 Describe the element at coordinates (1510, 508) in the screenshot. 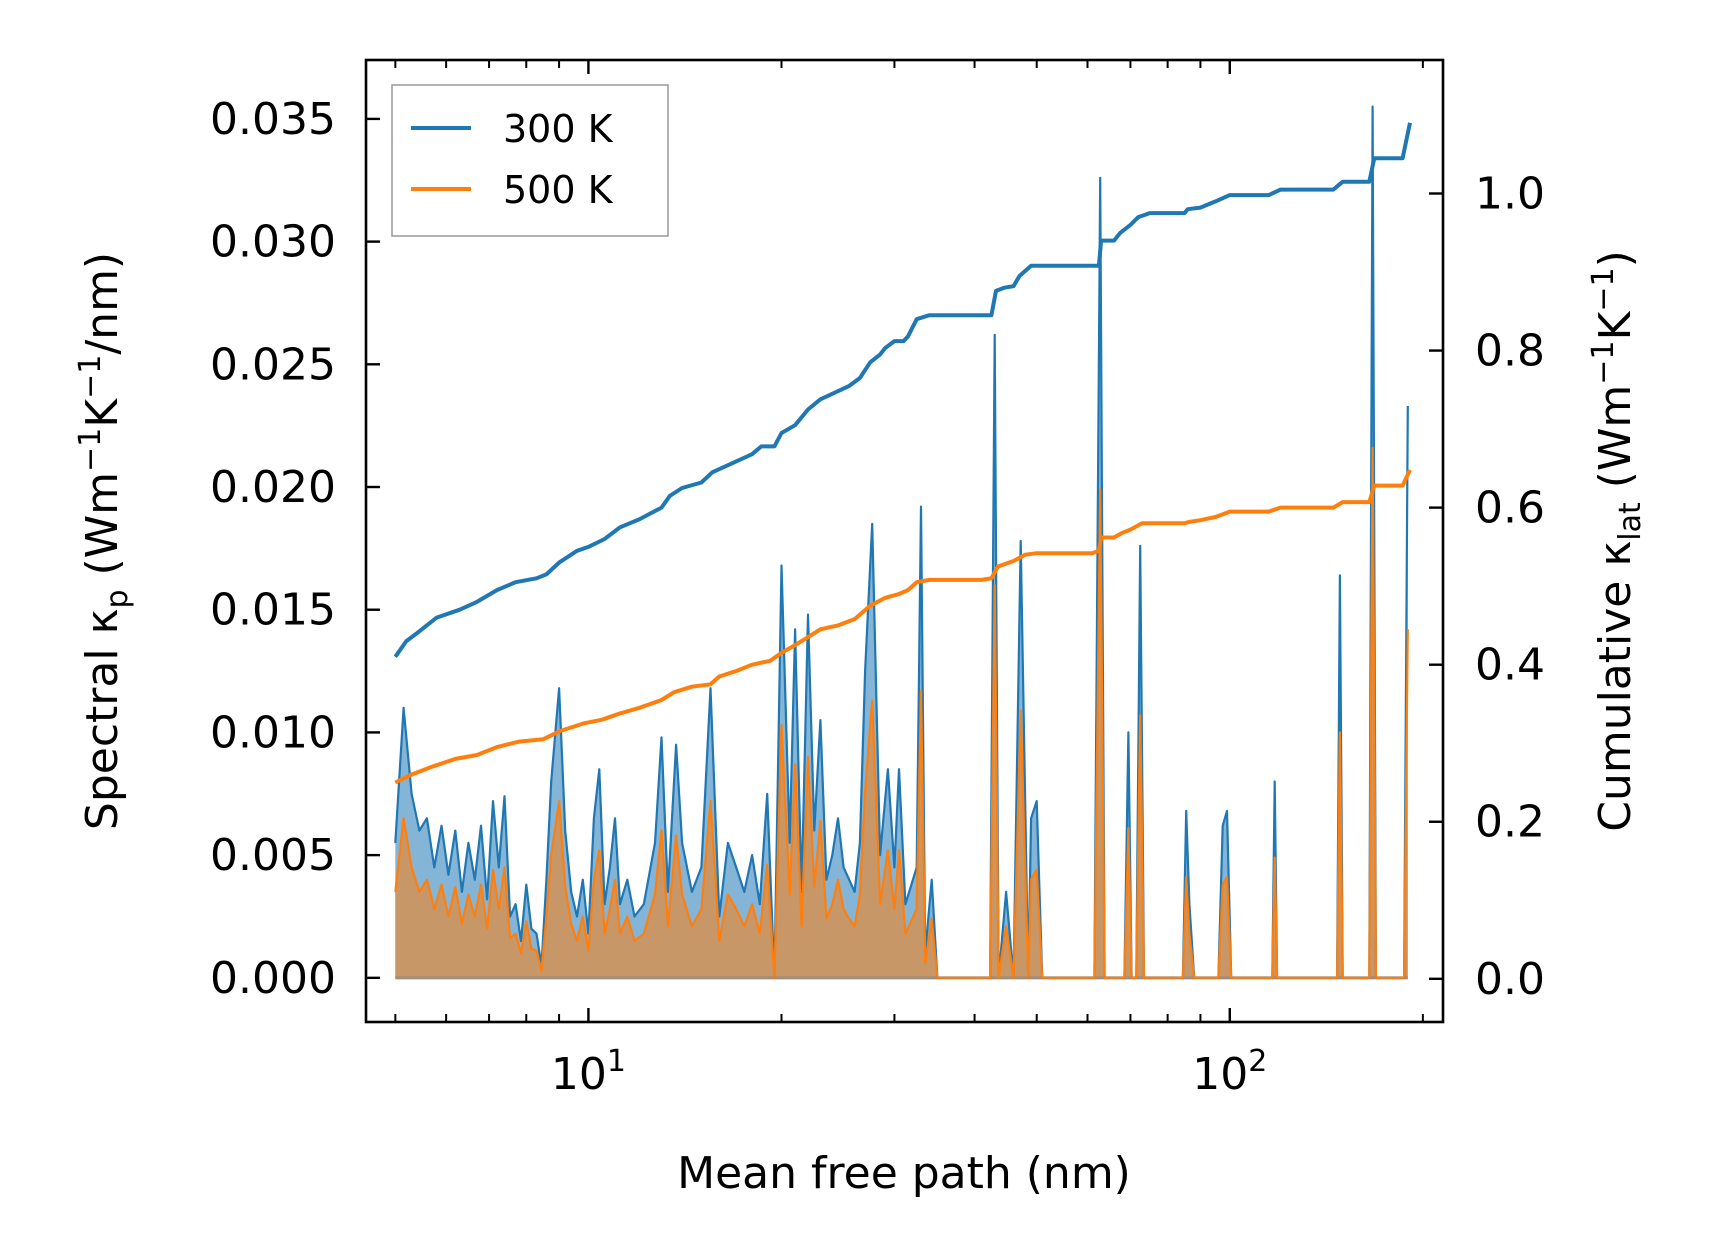

I see `y2-tick-label: 0.6` at that location.